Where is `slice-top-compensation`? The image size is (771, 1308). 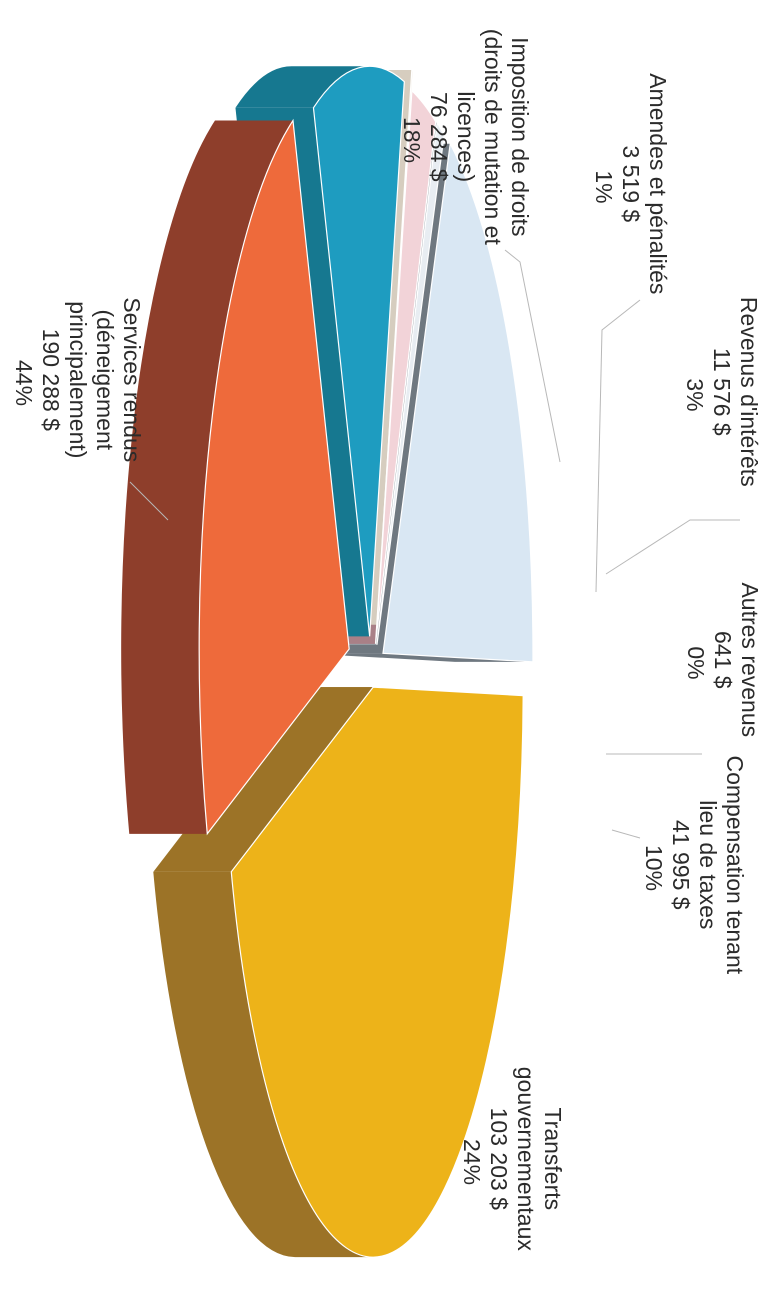 slice-top-compensation is located at coordinates (358, 351).